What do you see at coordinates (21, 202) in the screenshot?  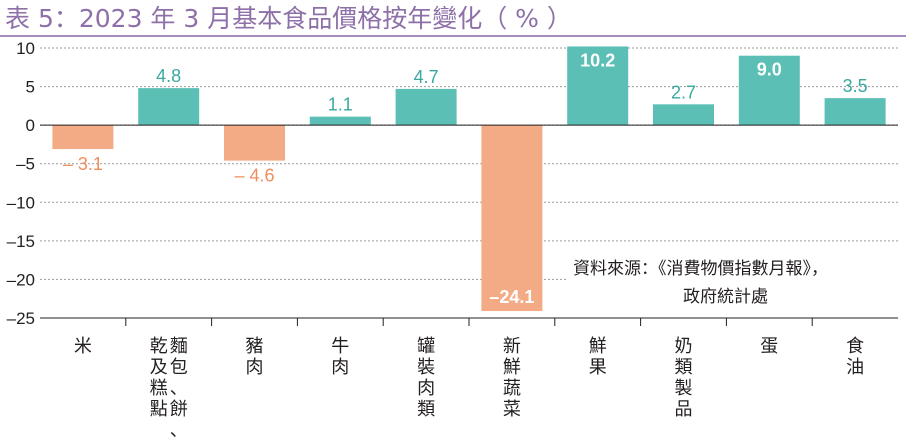 I see `y-tick-label: –10` at bounding box center [21, 202].